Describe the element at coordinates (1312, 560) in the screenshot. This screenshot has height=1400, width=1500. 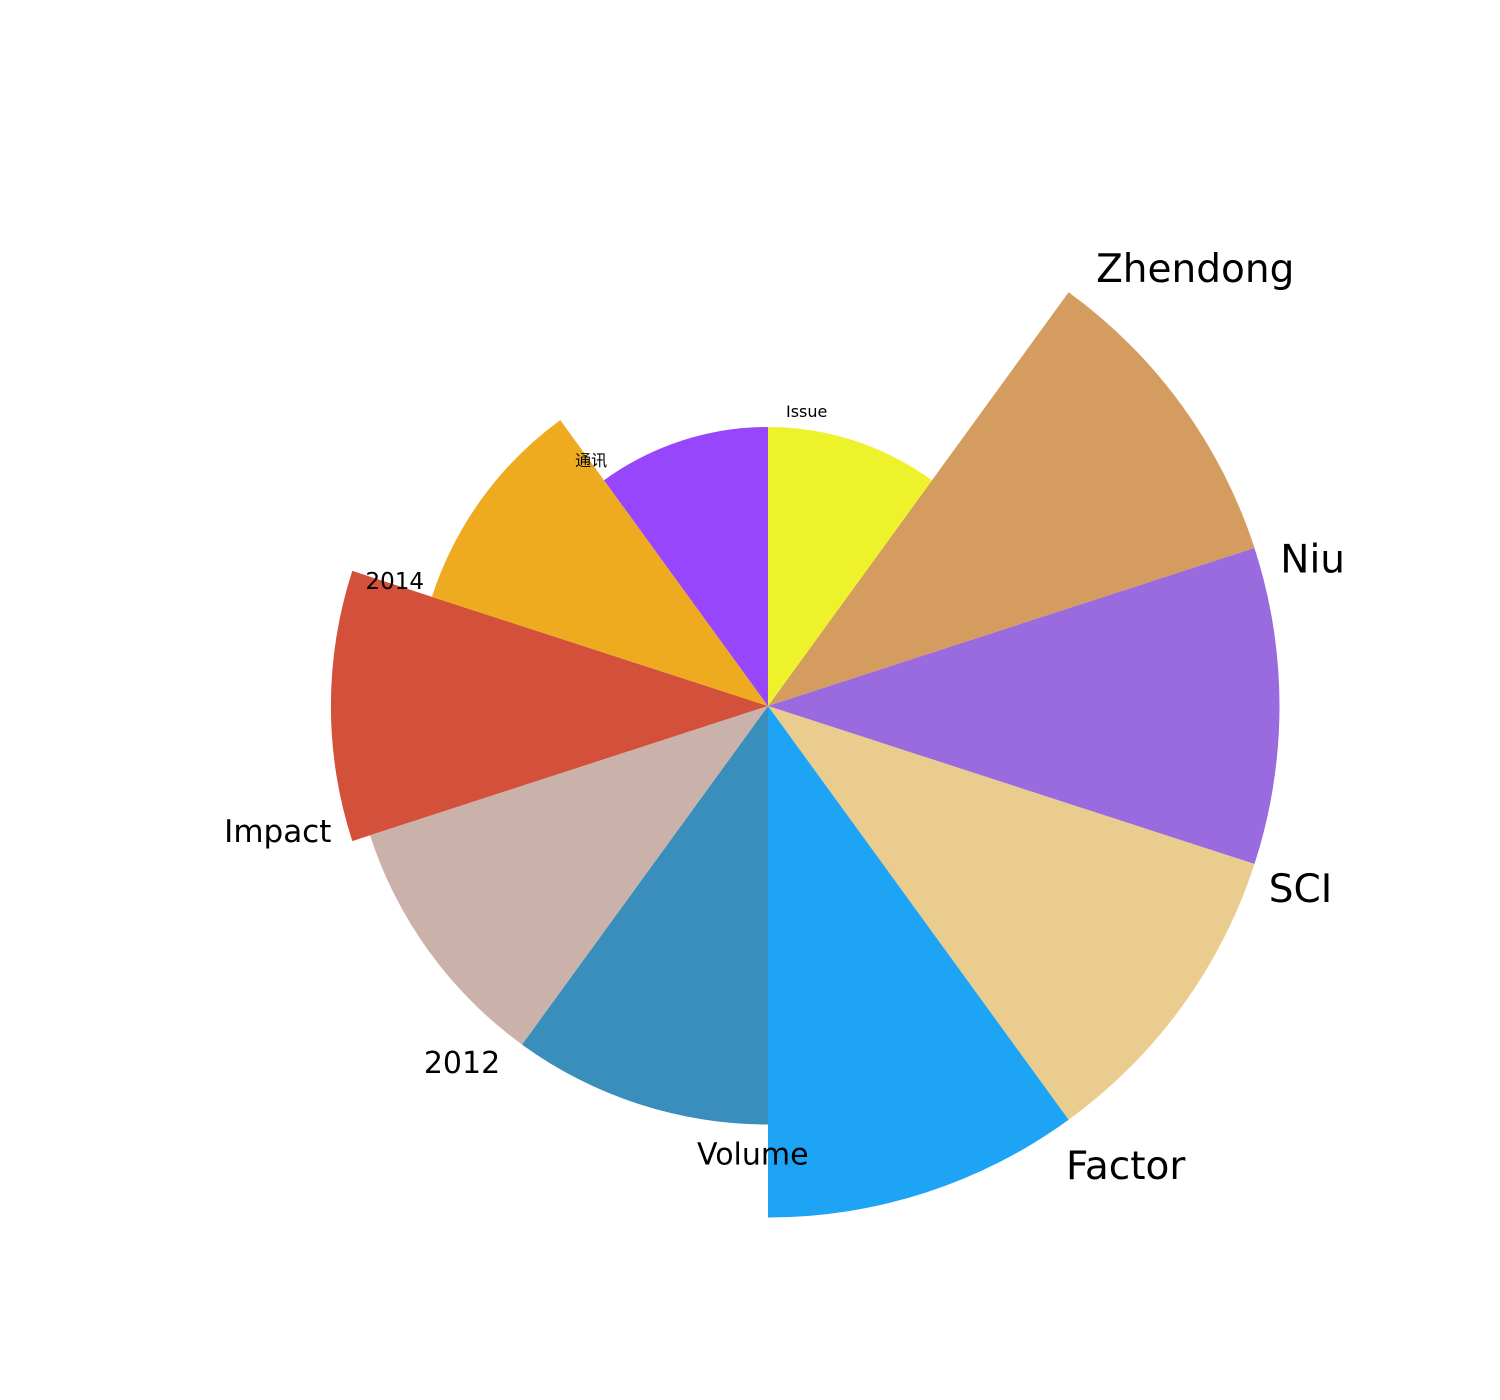
I see `sector-label-2: Niu` at that location.